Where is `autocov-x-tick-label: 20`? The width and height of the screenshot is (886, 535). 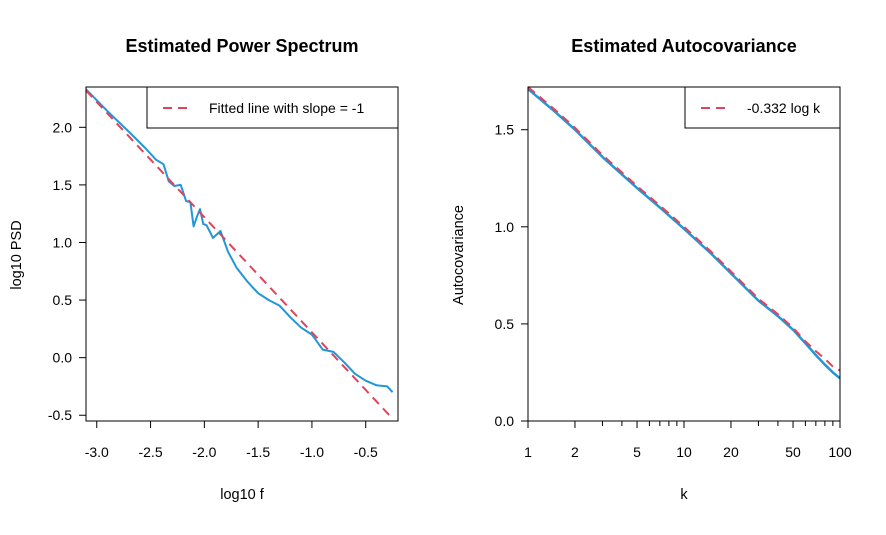 autocov-x-tick-label: 20 is located at coordinates (731, 452).